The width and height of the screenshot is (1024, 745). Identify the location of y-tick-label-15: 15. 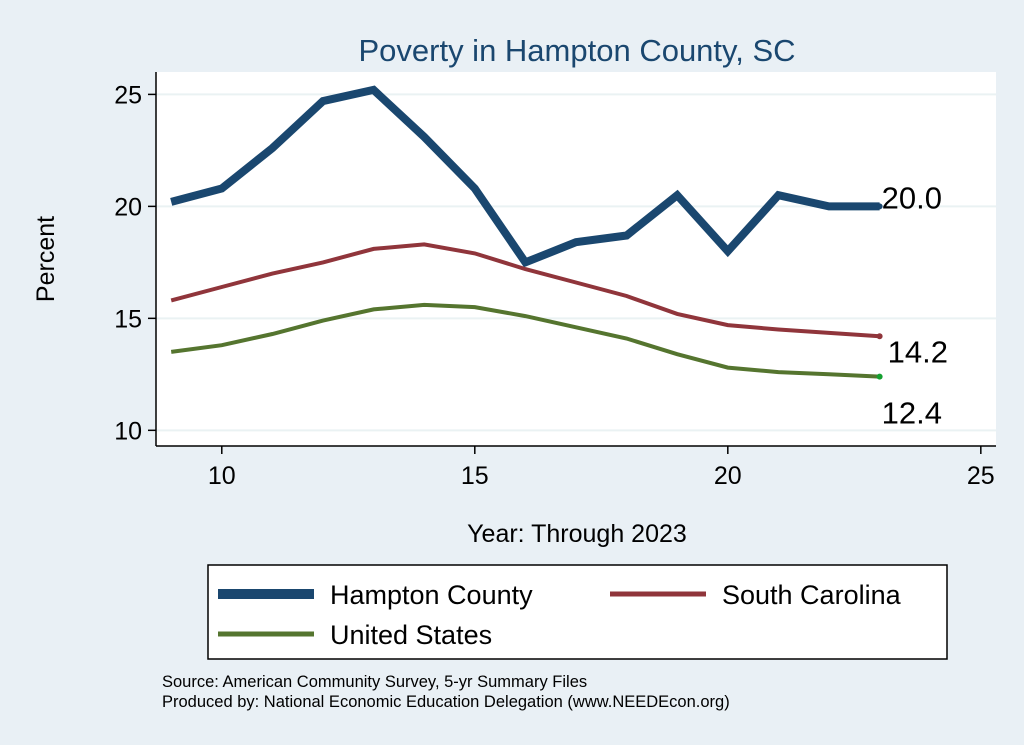
(128, 319).